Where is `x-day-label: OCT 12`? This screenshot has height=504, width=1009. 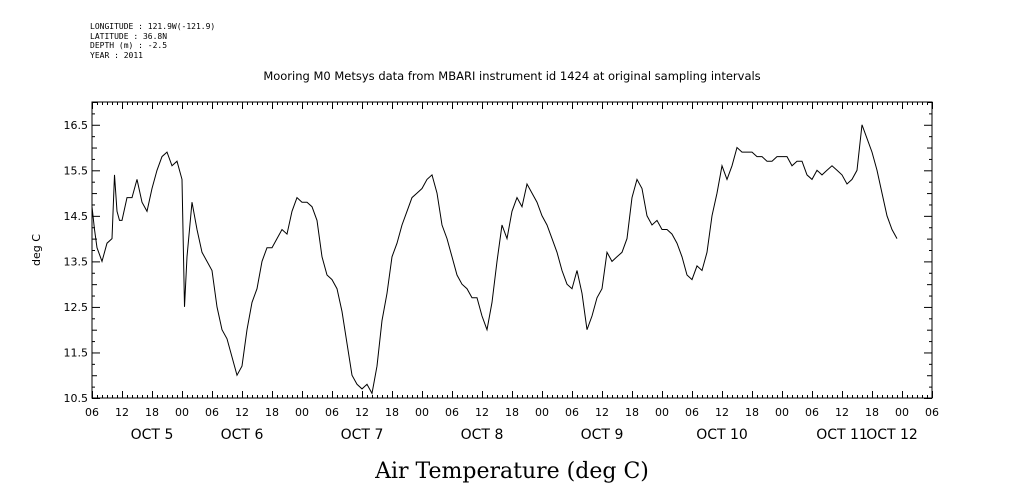 x-day-label: OCT 12 is located at coordinates (892, 435).